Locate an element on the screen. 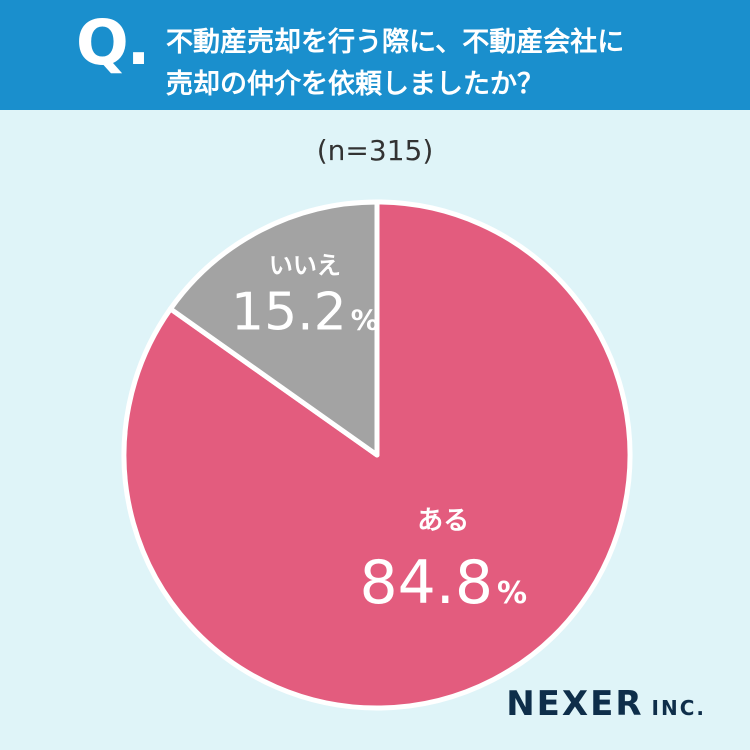 This screenshot has width=750, height=750. slice-value-1: 15.2% is located at coordinates (305, 313).